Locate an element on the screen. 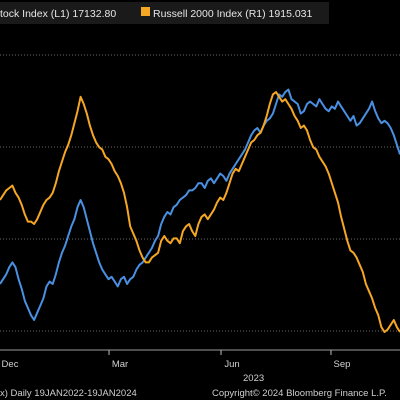  x-axis: Dec Mar Jun Sep is located at coordinates (200, 359).